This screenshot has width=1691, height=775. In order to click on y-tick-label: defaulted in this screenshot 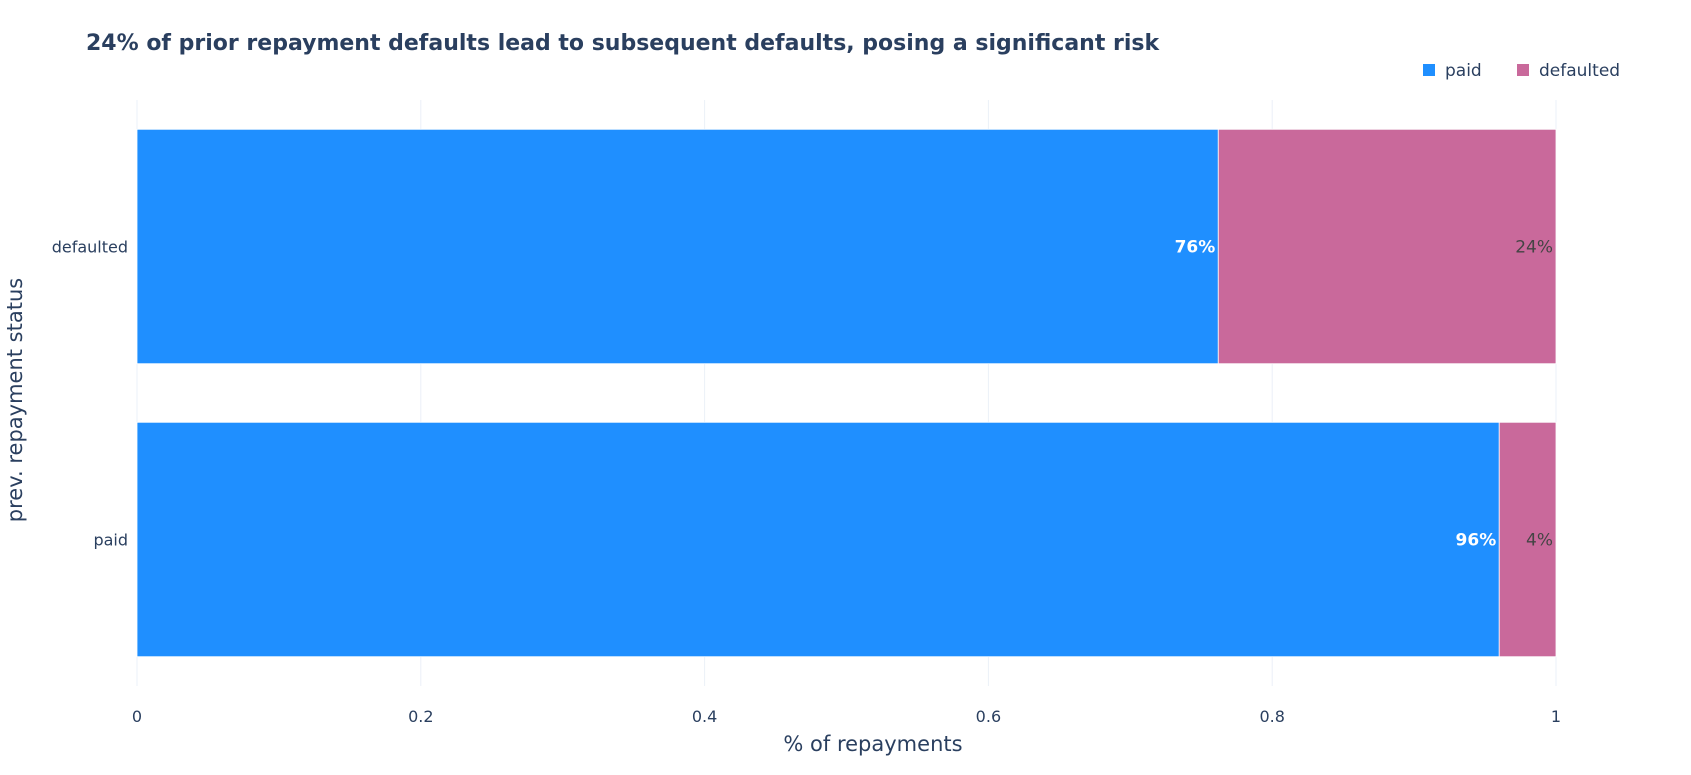, I will do `click(90, 247)`.